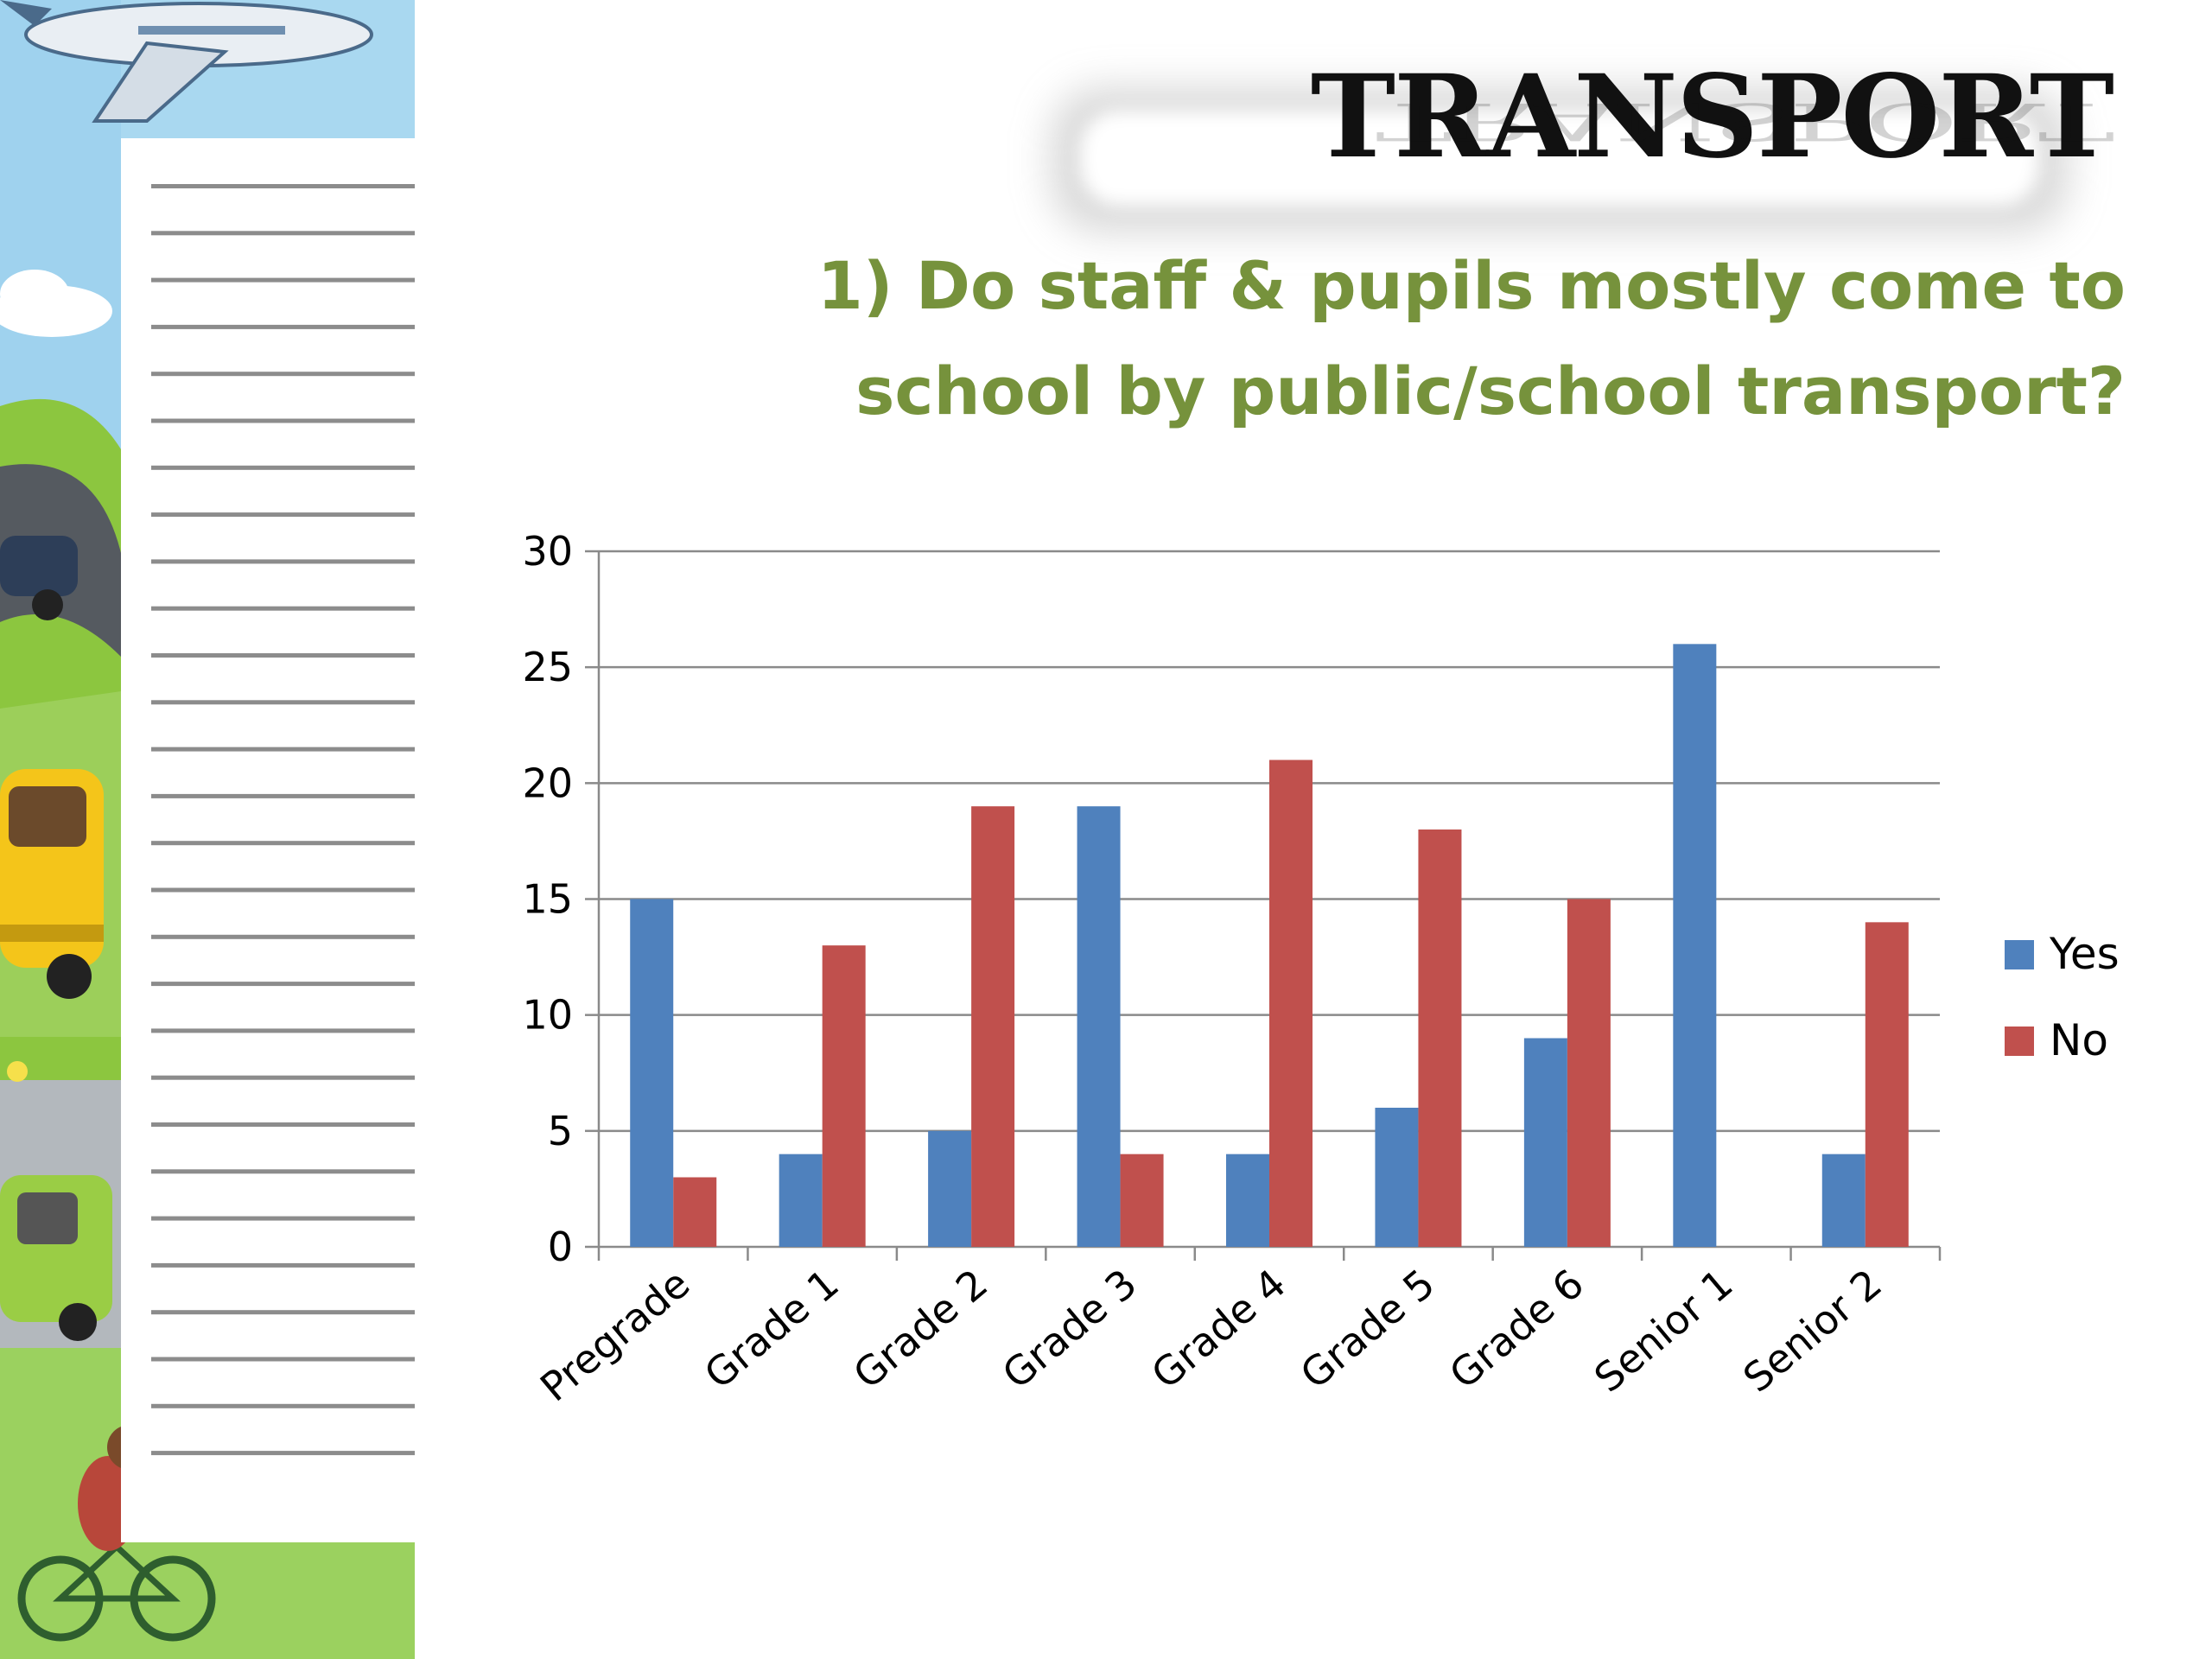 The width and height of the screenshot is (2212, 1659). I want to click on x-category-label: Senior 2, so click(1812, 1331).